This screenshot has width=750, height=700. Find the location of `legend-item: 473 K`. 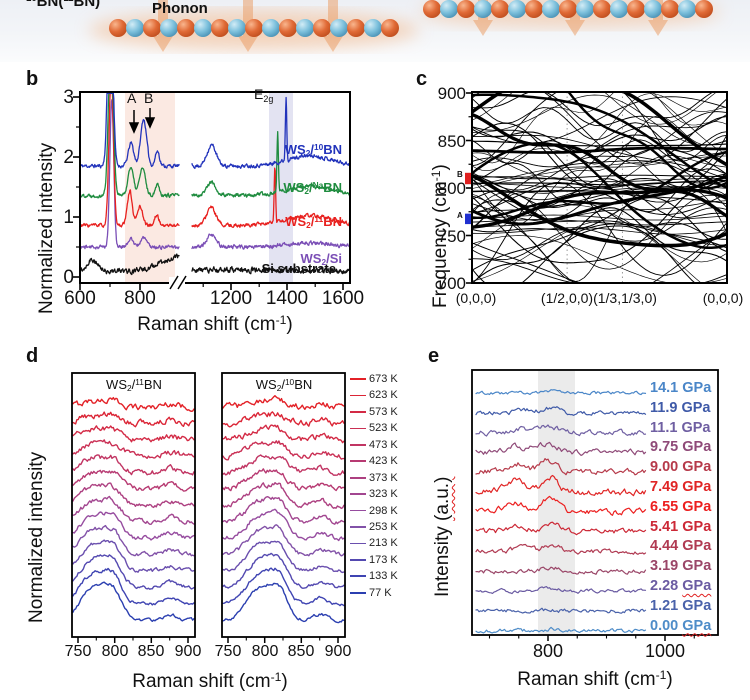

legend-item: 473 K is located at coordinates (384, 445).